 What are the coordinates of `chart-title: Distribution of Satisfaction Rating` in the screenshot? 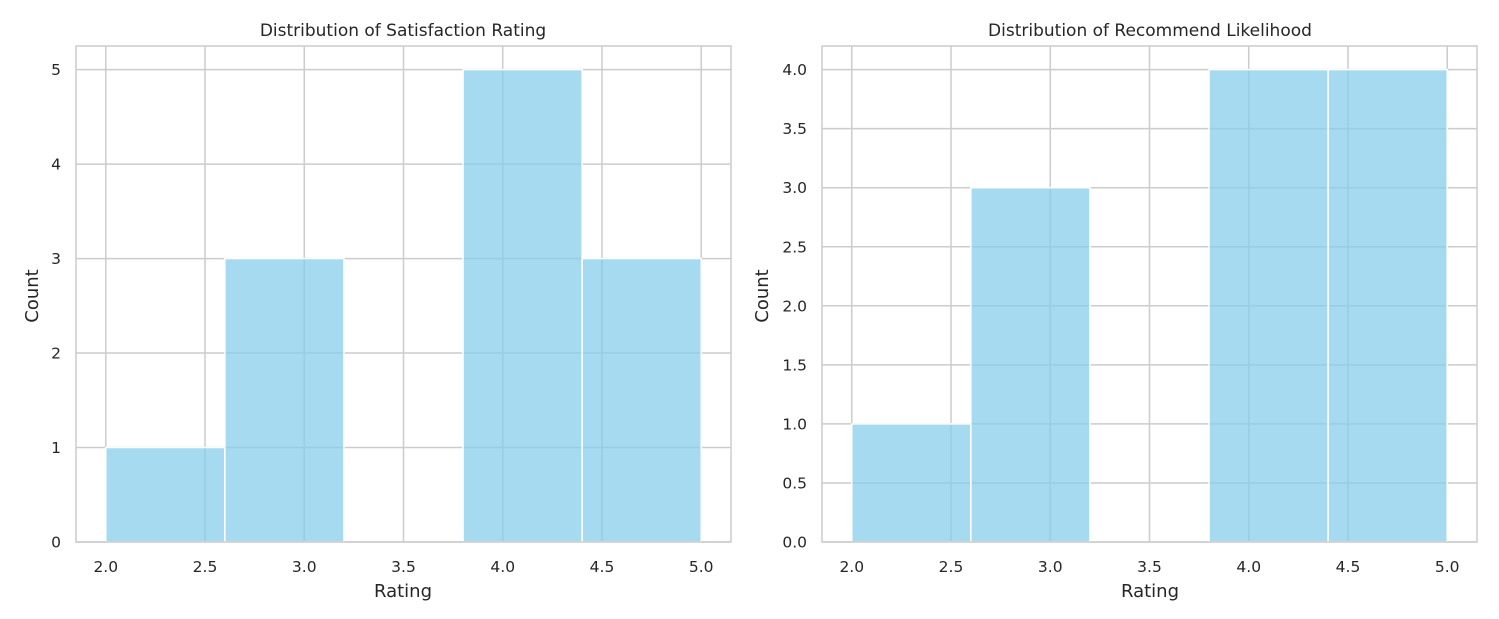 It's located at (403, 31).